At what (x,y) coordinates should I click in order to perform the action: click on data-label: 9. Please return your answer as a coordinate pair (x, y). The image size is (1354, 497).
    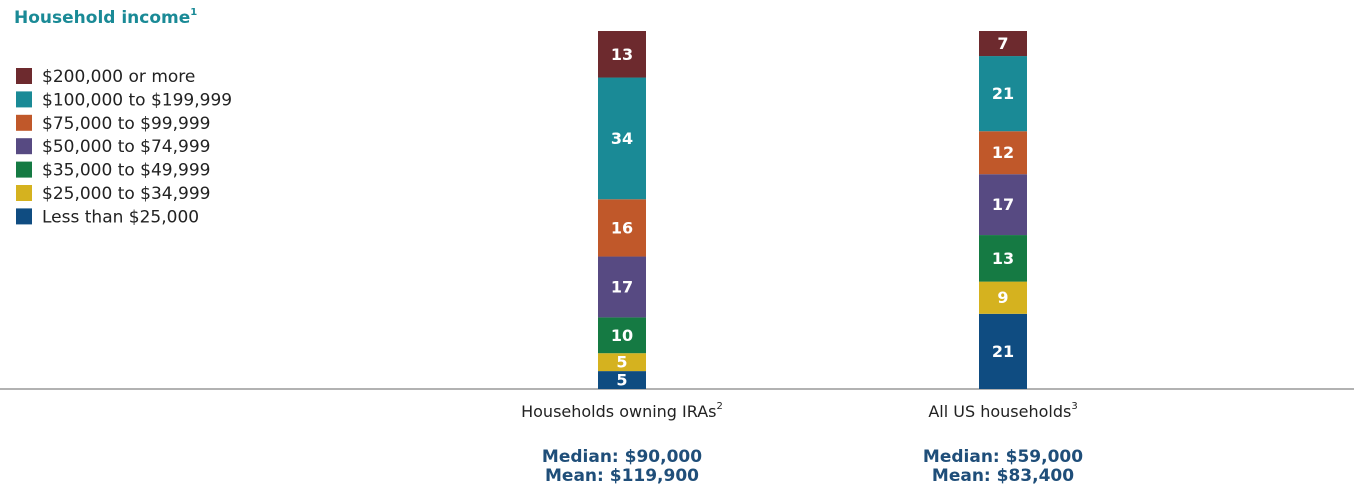
    Looking at the image, I should click on (1002, 297).